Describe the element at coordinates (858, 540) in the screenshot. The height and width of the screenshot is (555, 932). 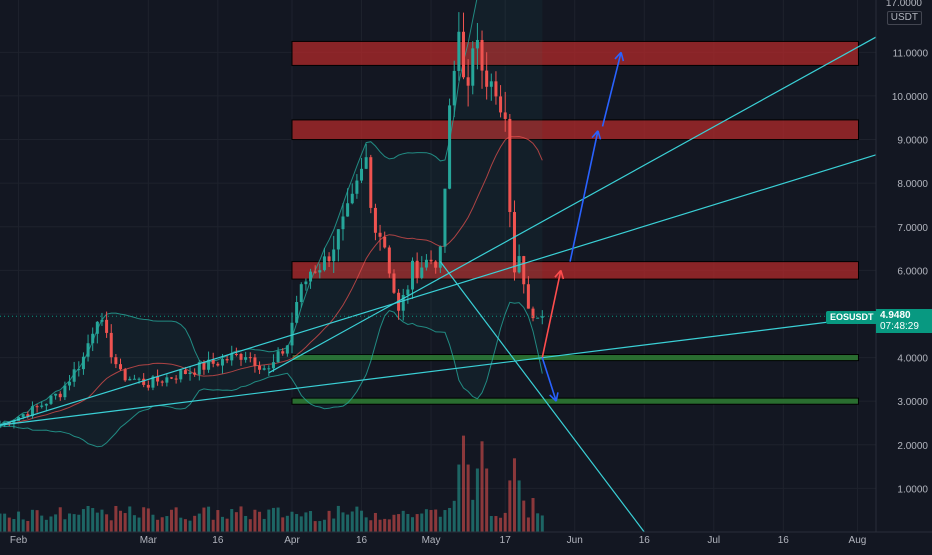
I see `x-tick-label: Aug` at that location.